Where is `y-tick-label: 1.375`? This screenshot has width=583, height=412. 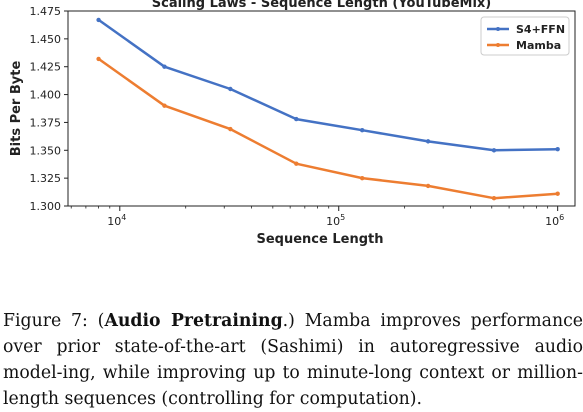
y-tick-label: 1.375 is located at coordinates (46, 122).